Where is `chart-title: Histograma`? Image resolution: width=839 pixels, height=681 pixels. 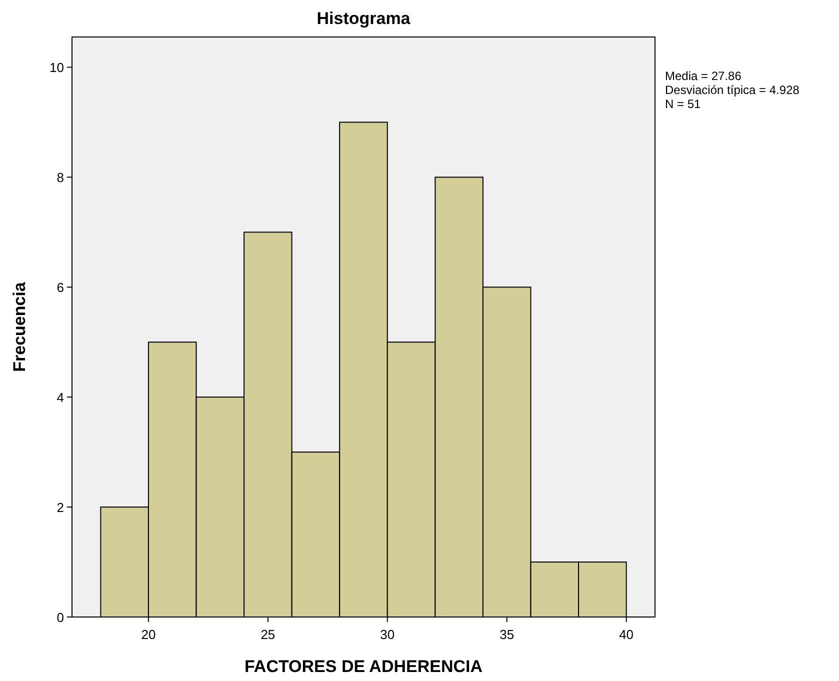
chart-title: Histograma is located at coordinates (363, 18).